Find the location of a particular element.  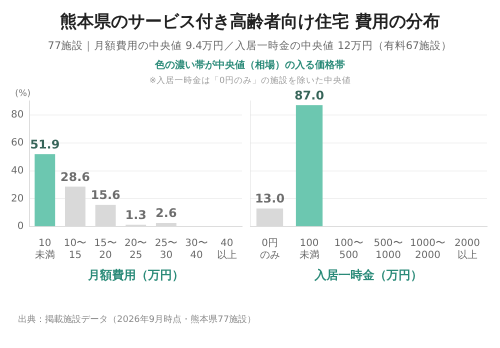

y-axis-title: (%) is located at coordinates (23, 93).